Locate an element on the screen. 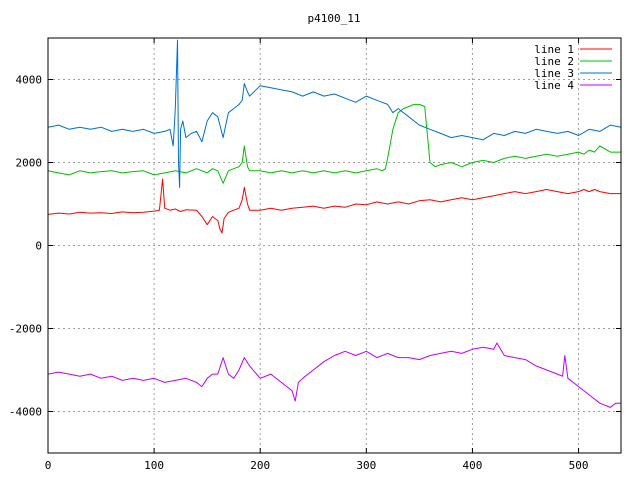 The height and width of the screenshot is (480, 640). chart-title: p4100_11 is located at coordinates (334, 18).